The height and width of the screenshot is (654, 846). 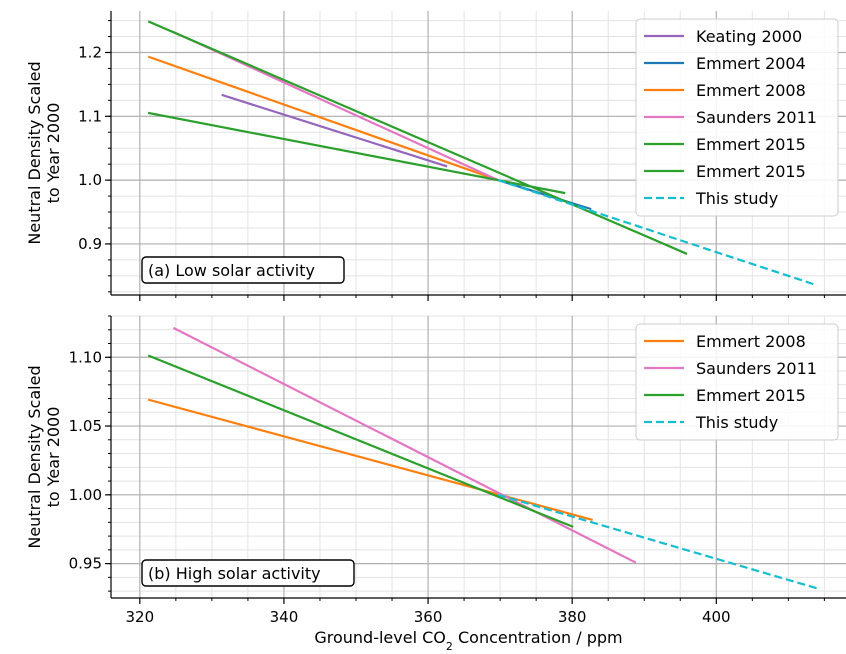 What do you see at coordinates (90, 116) in the screenshot?
I see `y-tick-label: 1.1` at bounding box center [90, 116].